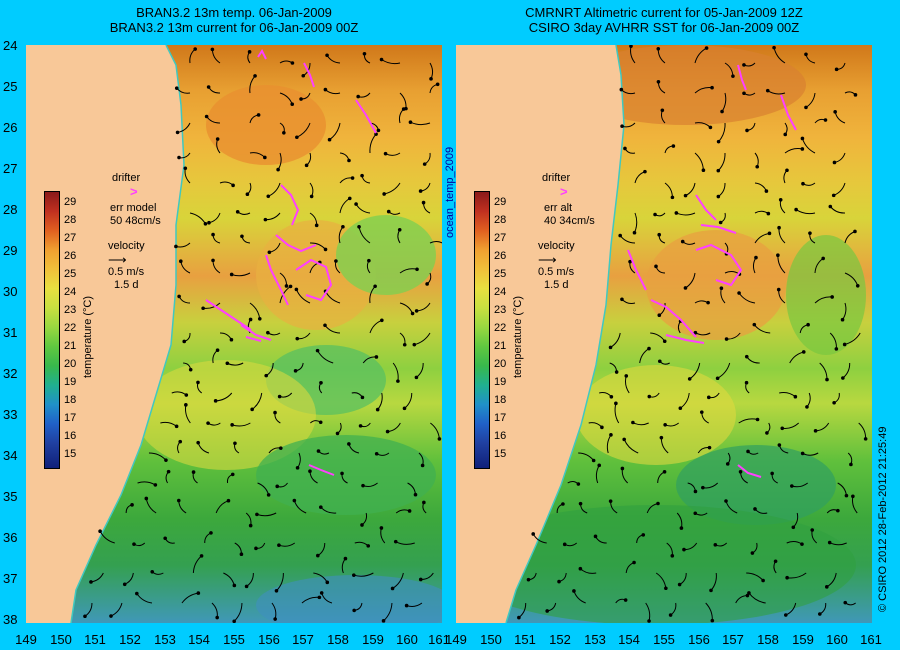  I want to click on colorbar-tick: 18, so click(500, 400).